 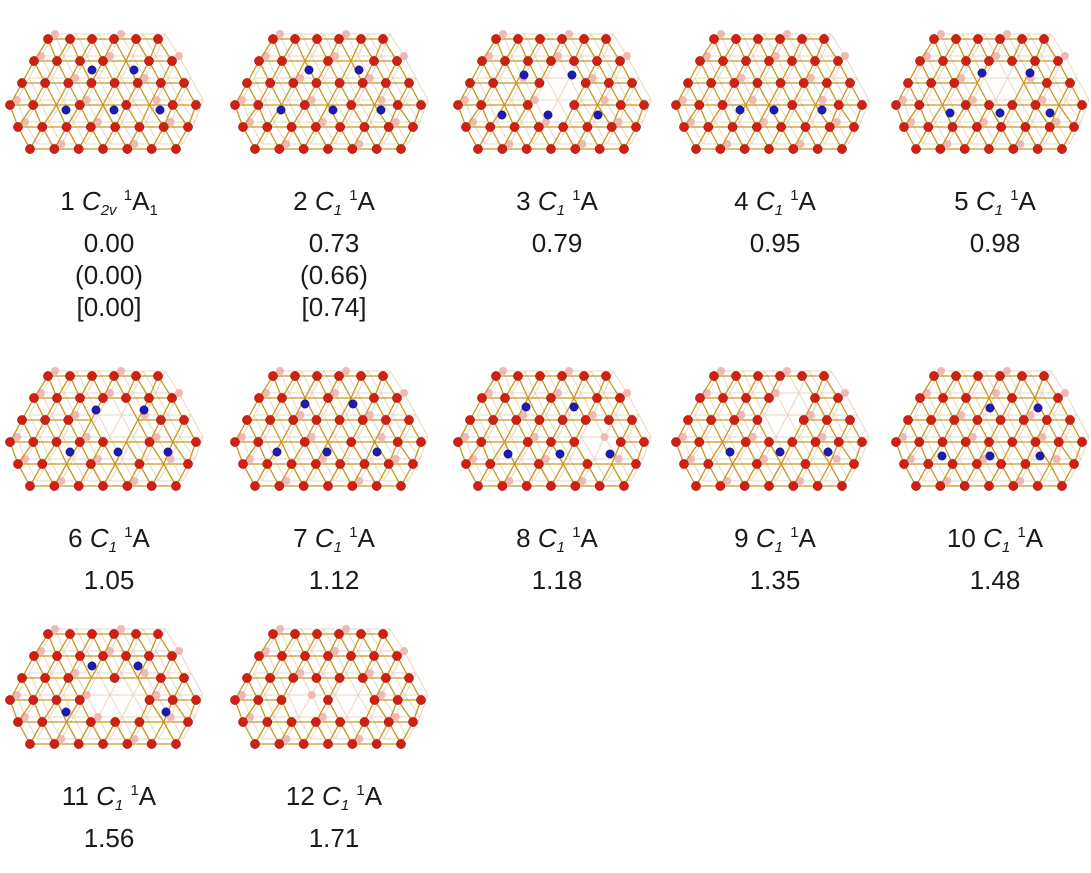 What do you see at coordinates (551, 202) in the screenshot?
I see `point-group: C1` at bounding box center [551, 202].